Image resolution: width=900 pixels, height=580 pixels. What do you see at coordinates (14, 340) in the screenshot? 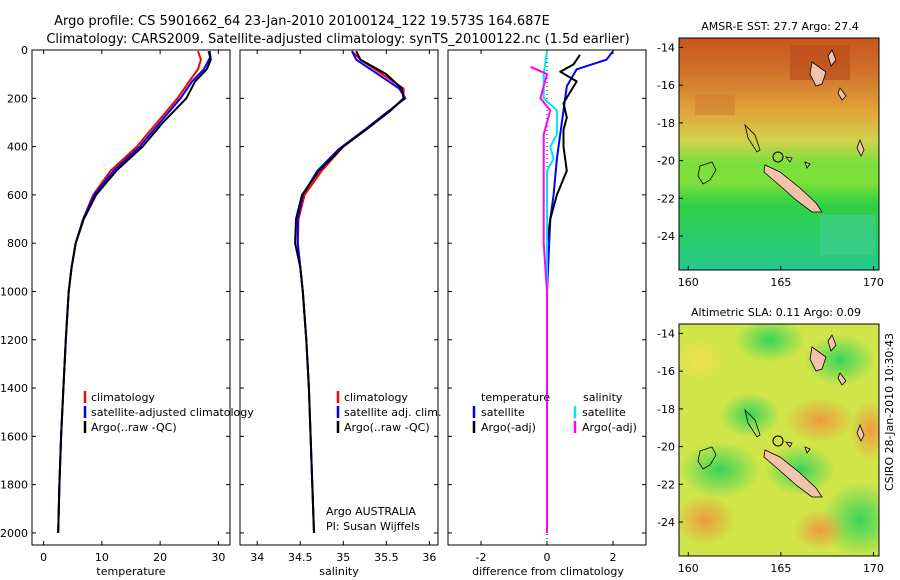
I see `y-tick-label: 1200` at bounding box center [14, 340].